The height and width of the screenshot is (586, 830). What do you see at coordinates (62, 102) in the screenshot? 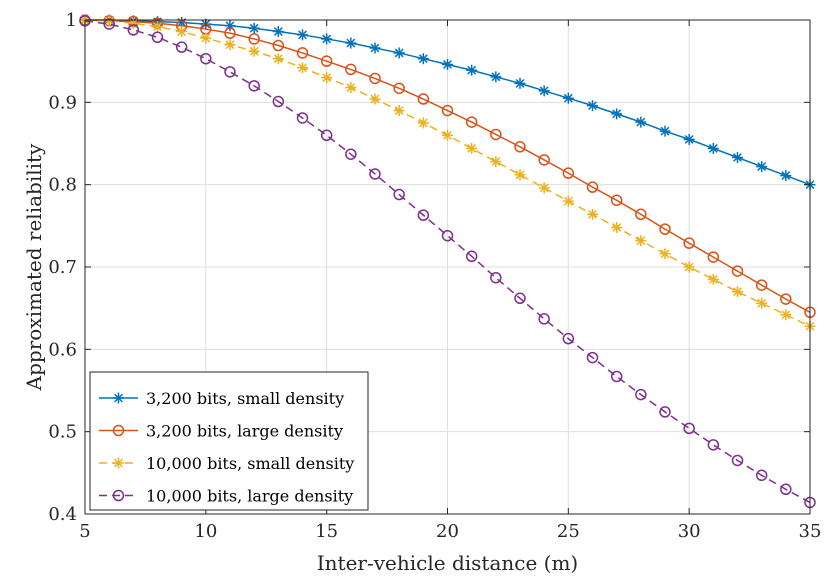
I see `y-tick-label: 0.9` at bounding box center [62, 102].